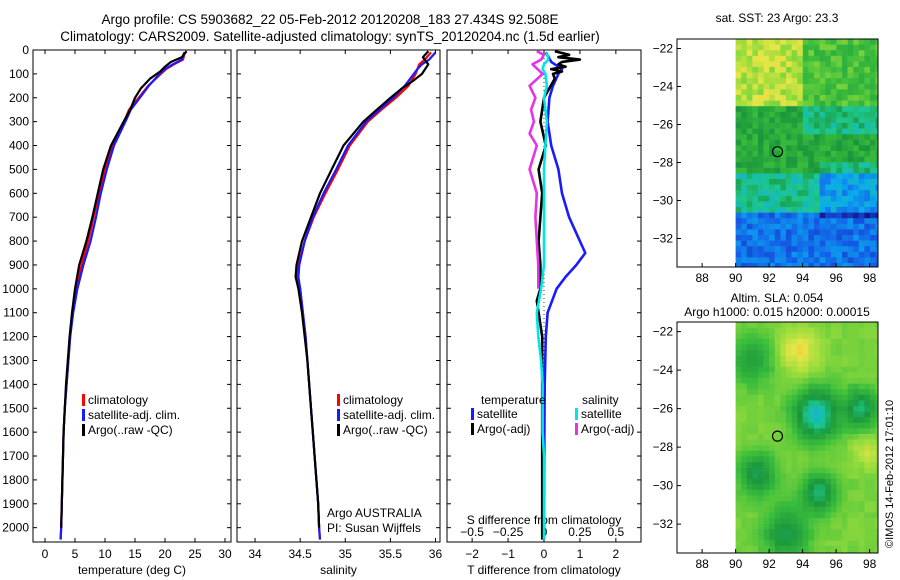 Image resolution: width=900 pixels, height=580 pixels. Describe the element at coordinates (19, 193) in the screenshot. I see `y-tick-label: 600` at that location.